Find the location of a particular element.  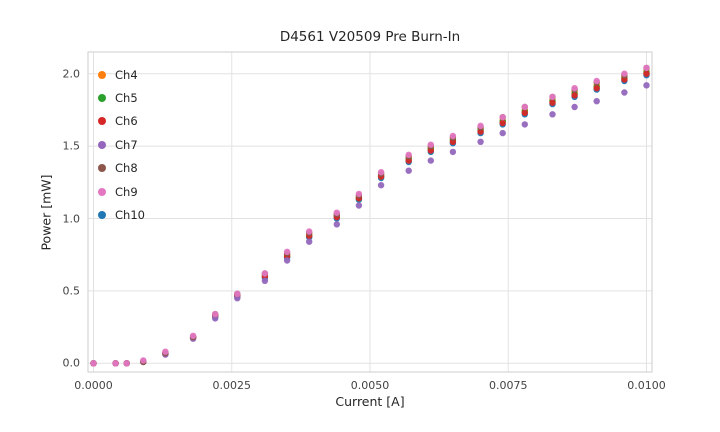

x-tick-label: 0.0050 is located at coordinates (370, 385).